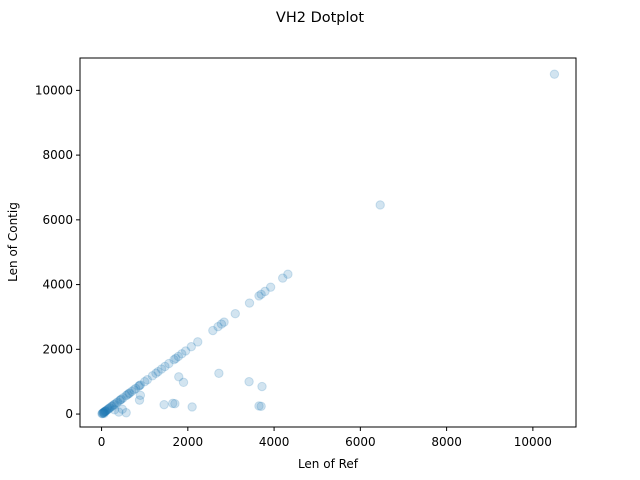 The image size is (640, 480). What do you see at coordinates (57, 349) in the screenshot?
I see `y-tick-label: 2000` at bounding box center [57, 349].